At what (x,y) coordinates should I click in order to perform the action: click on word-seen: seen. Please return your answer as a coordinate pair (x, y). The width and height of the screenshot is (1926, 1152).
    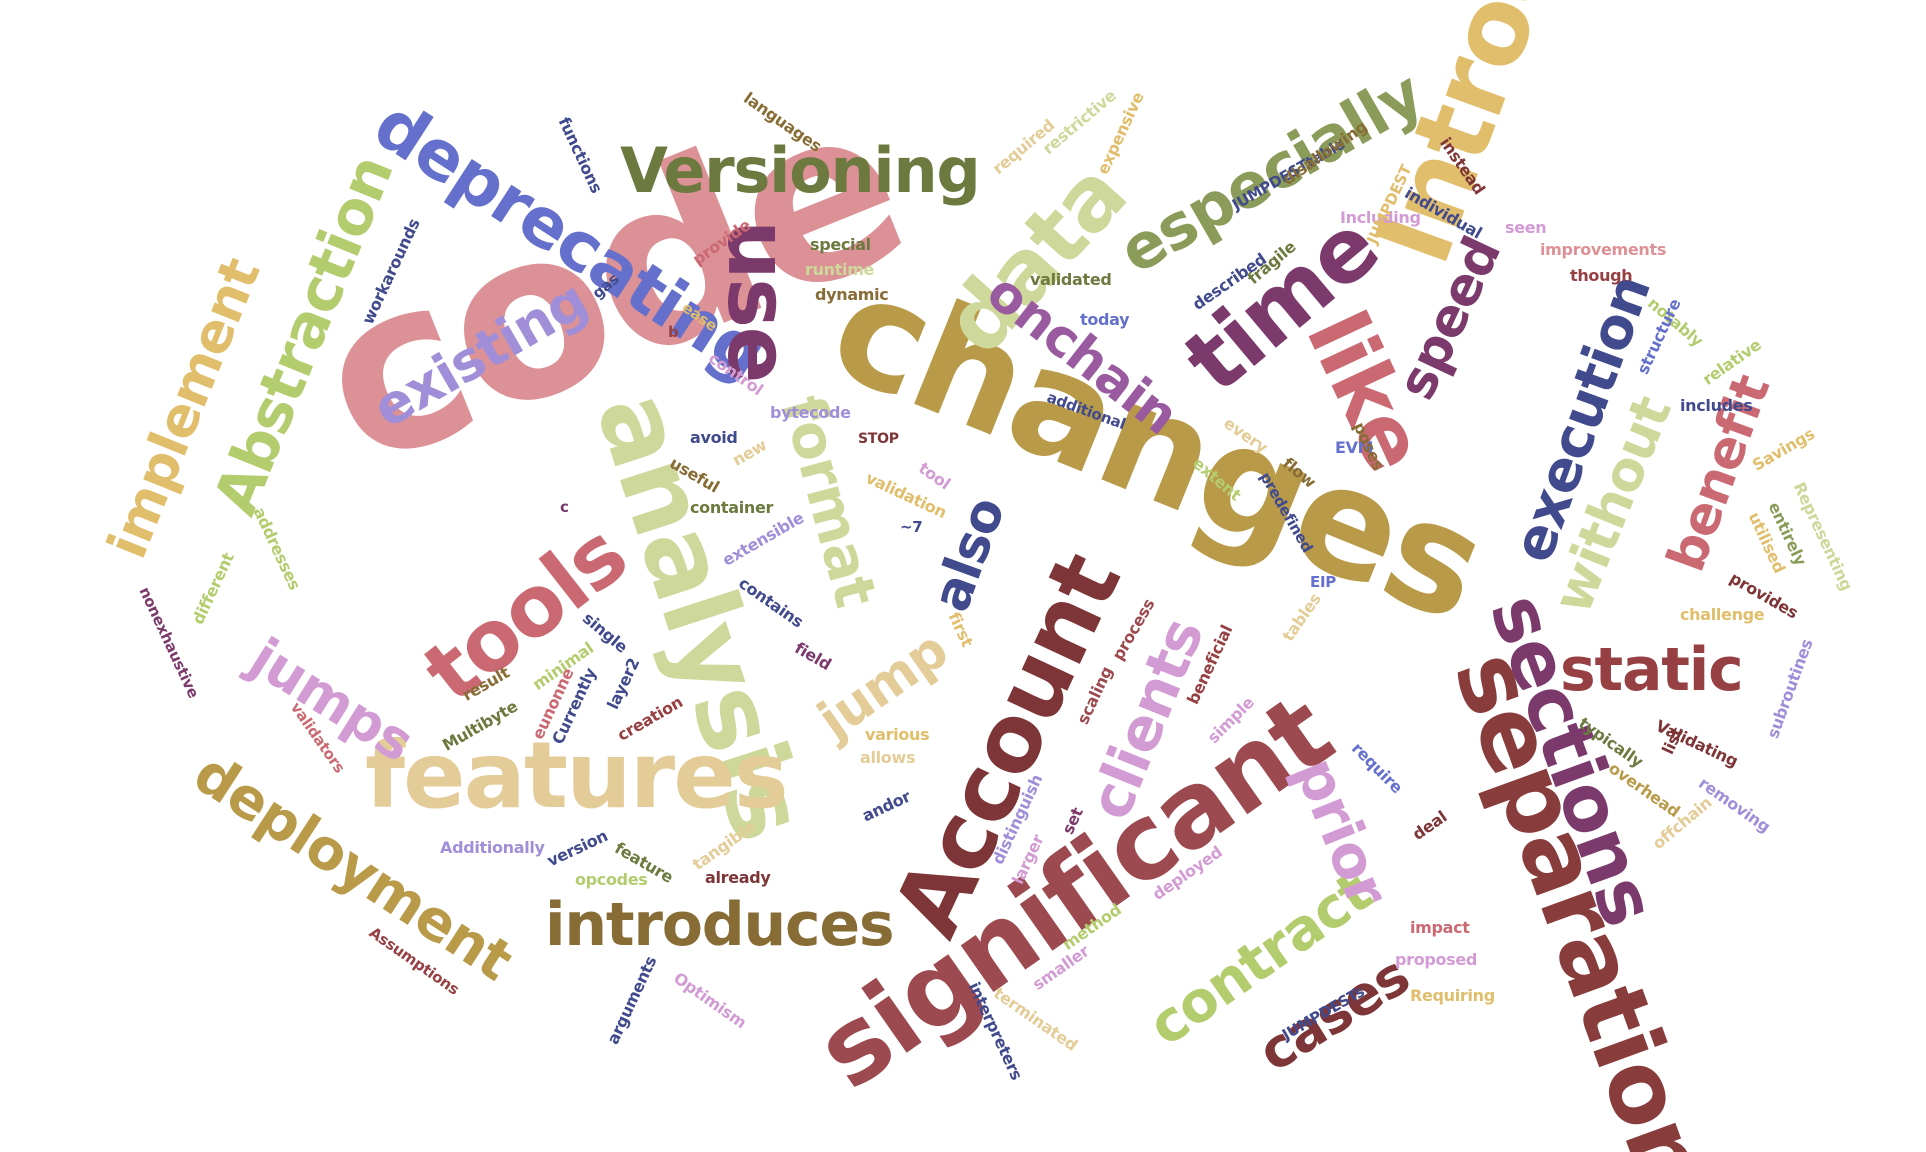
    Looking at the image, I should click on (1526, 227).